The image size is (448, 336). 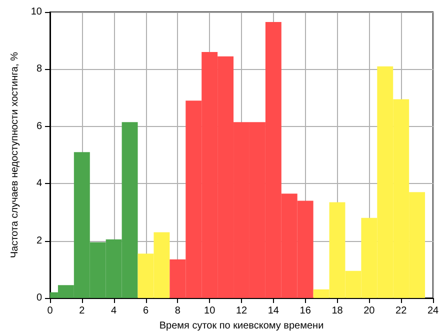 What do you see at coordinates (14, 155) in the screenshot?
I see `y-axis-title: Частота случаев недоступности хостинга, %` at bounding box center [14, 155].